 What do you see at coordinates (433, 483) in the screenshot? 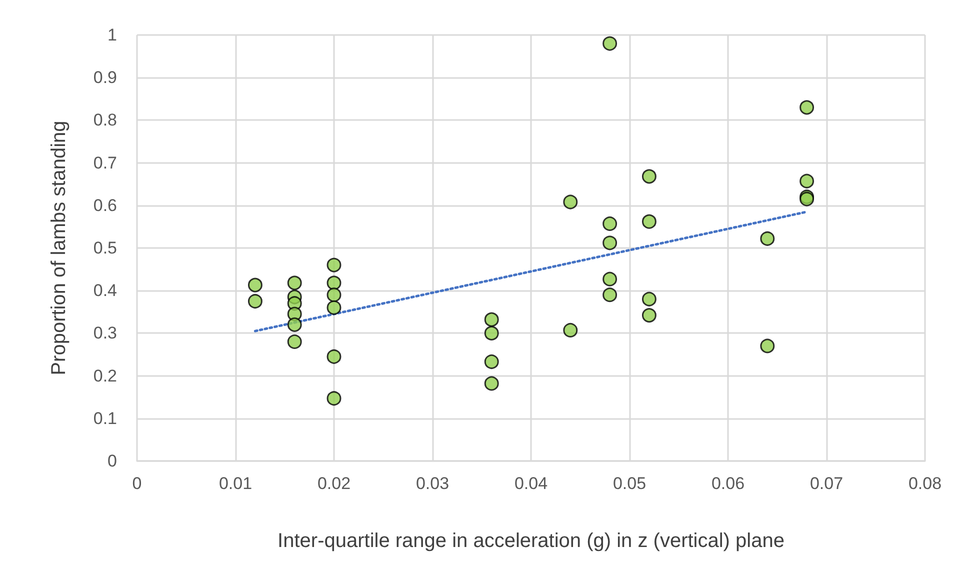
I see `x-tick-label: 0.03` at bounding box center [433, 483].